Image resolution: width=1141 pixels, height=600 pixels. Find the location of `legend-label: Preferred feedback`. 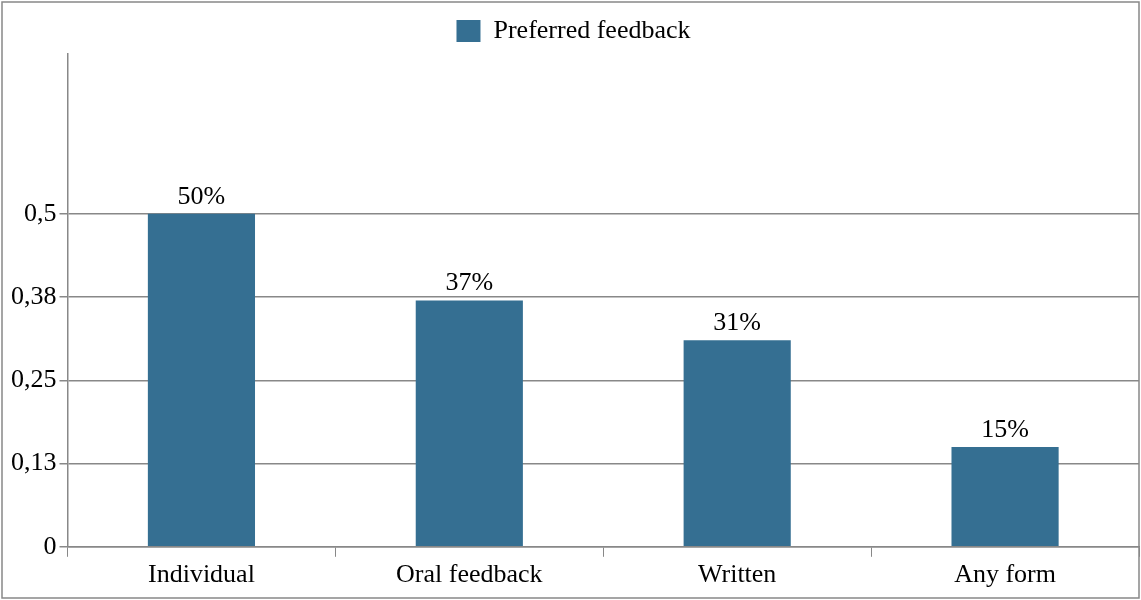

legend-label: Preferred feedback is located at coordinates (592, 29).